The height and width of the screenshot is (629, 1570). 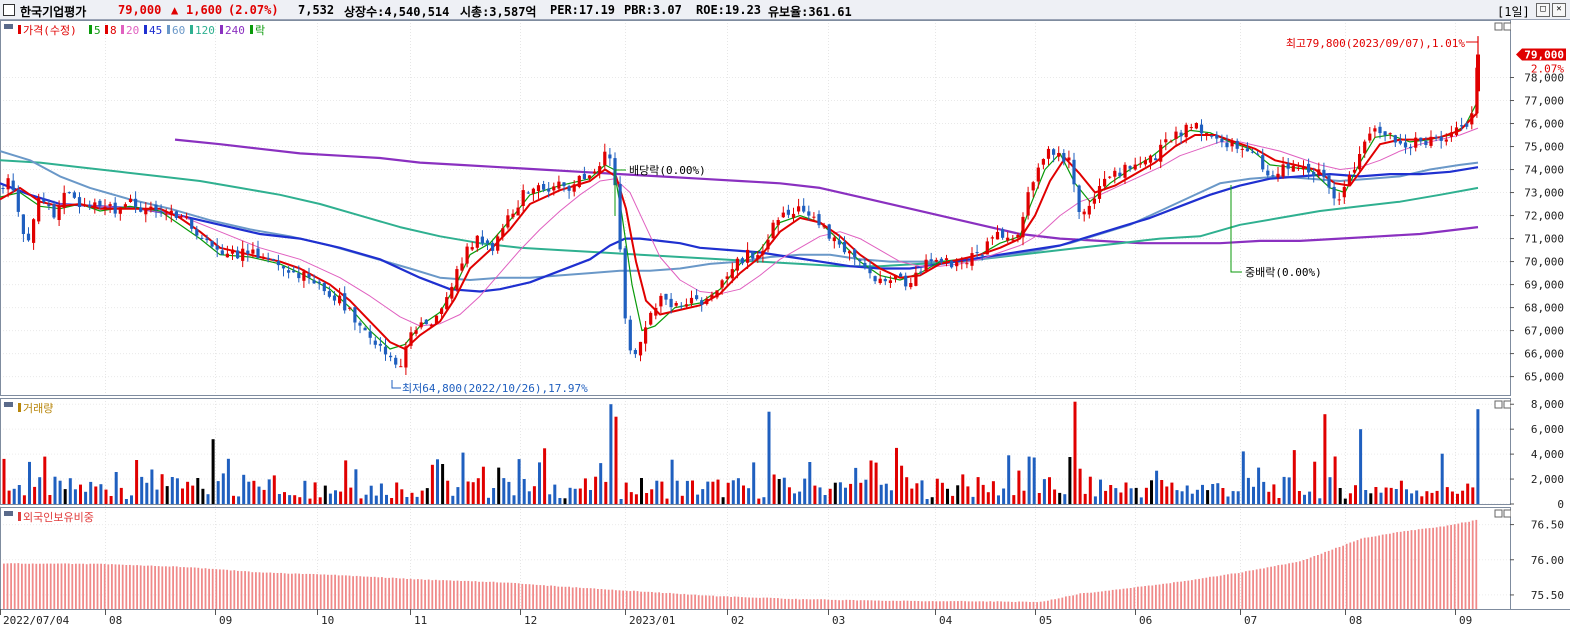 I want to click on checkbox-icon, so click(x=9, y=10).